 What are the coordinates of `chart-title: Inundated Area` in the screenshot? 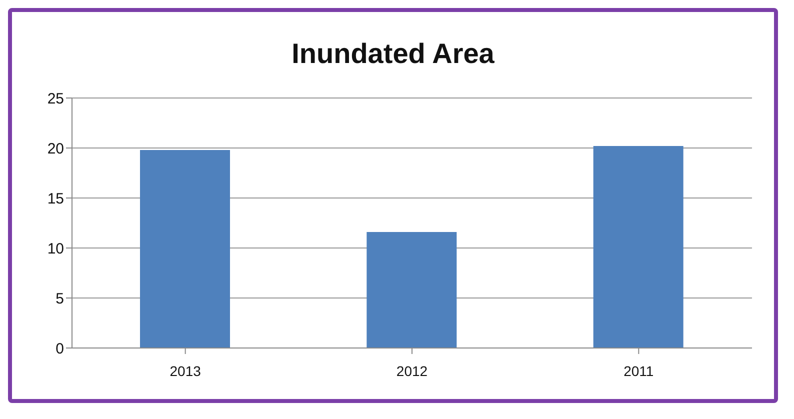 It's located at (393, 54).